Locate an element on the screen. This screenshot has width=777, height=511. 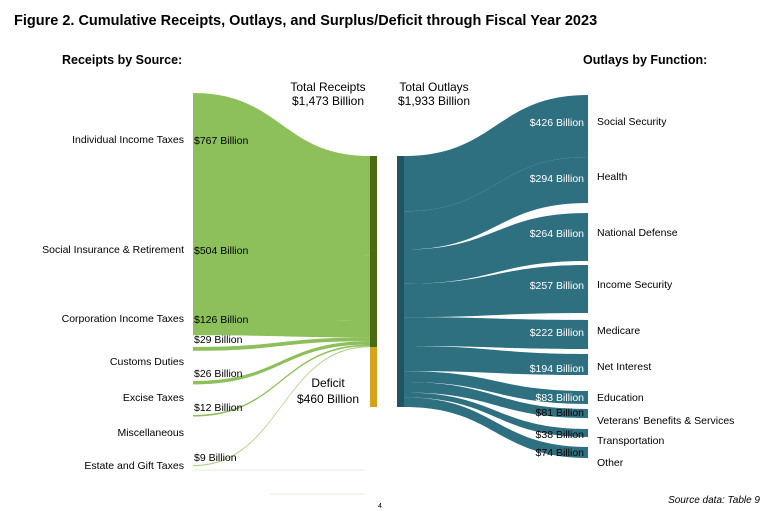
receipt-label-miscellaneous: Miscellaneous is located at coordinates (150, 433).